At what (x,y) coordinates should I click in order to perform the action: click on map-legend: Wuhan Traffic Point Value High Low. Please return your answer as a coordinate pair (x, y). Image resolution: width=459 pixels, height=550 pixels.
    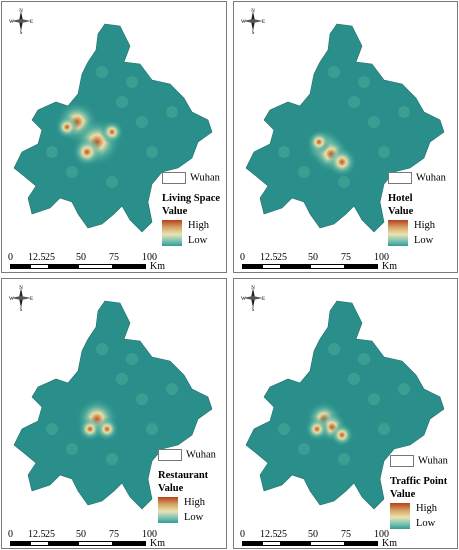
    Looking at the image, I should click on (419, 492).